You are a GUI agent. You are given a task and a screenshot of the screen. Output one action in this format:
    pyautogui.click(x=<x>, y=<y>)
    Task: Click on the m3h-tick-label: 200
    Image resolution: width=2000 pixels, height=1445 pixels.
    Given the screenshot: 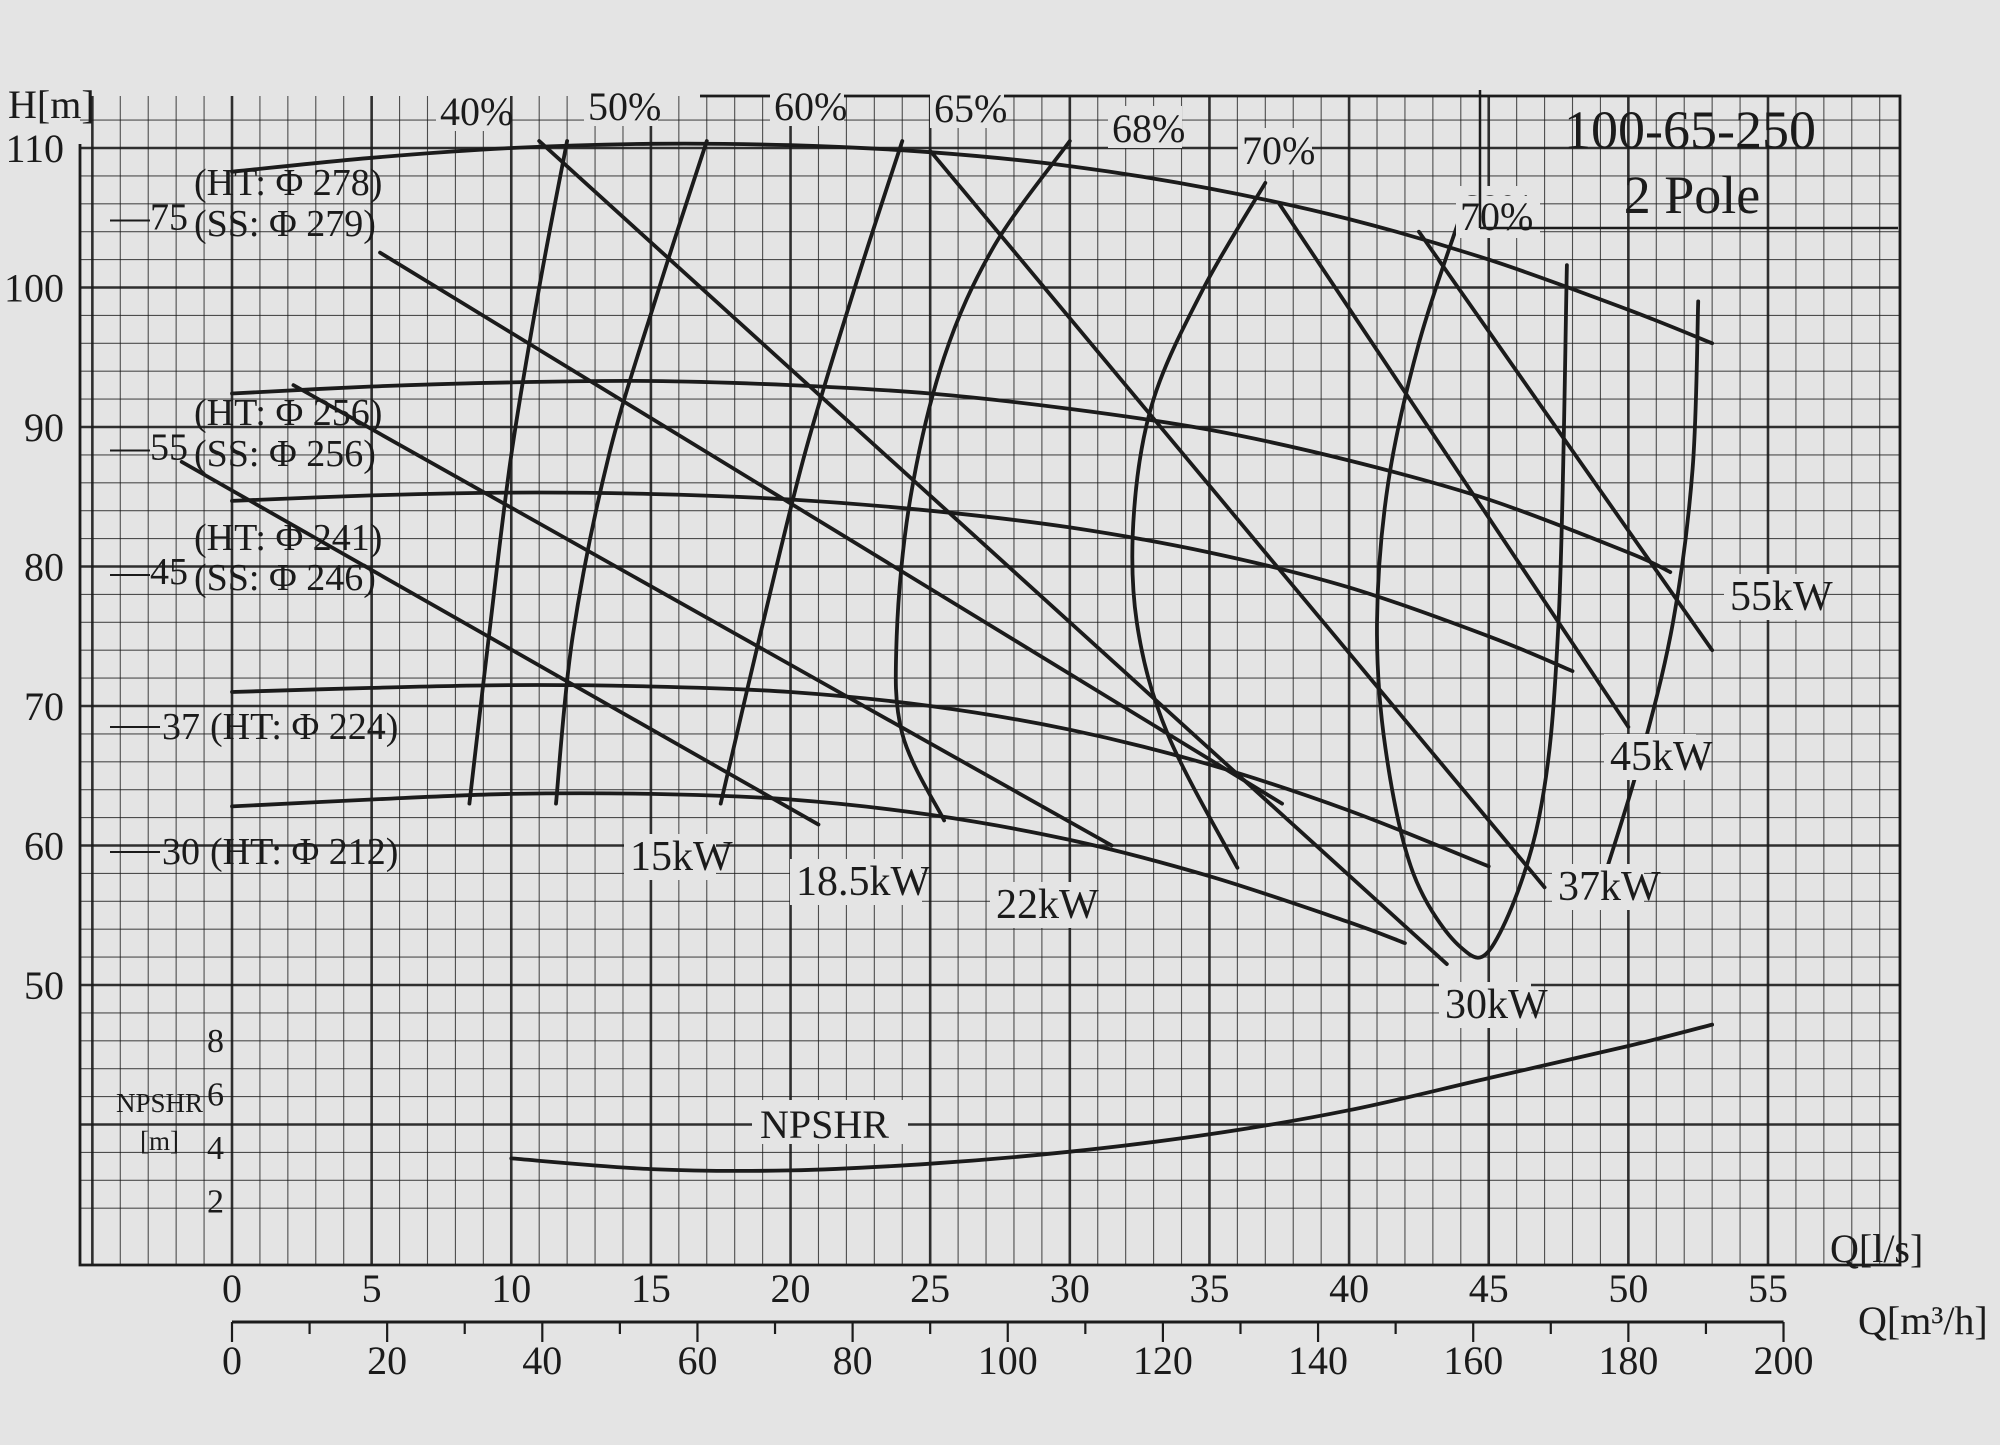 What is the action you would take?
    pyautogui.click(x=1784, y=1360)
    